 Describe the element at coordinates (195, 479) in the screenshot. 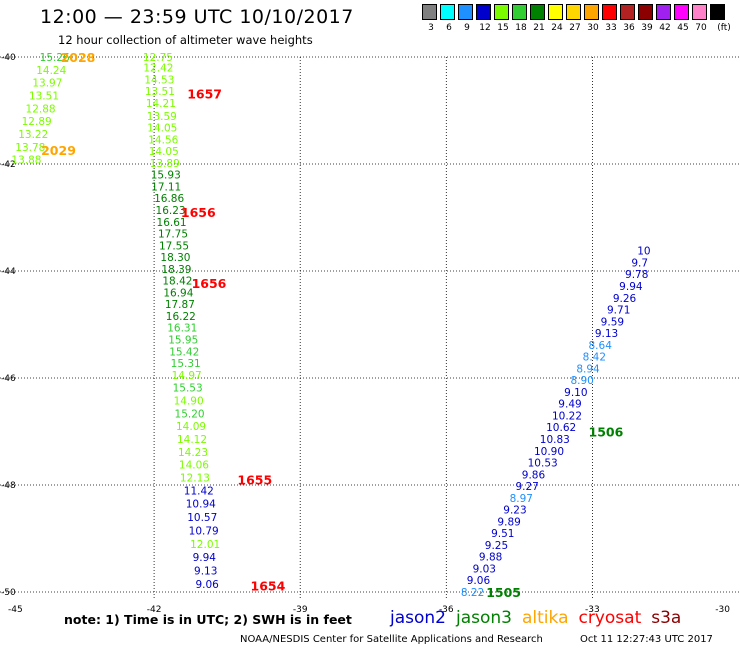

I see `wave-height-value: 12.13` at that location.